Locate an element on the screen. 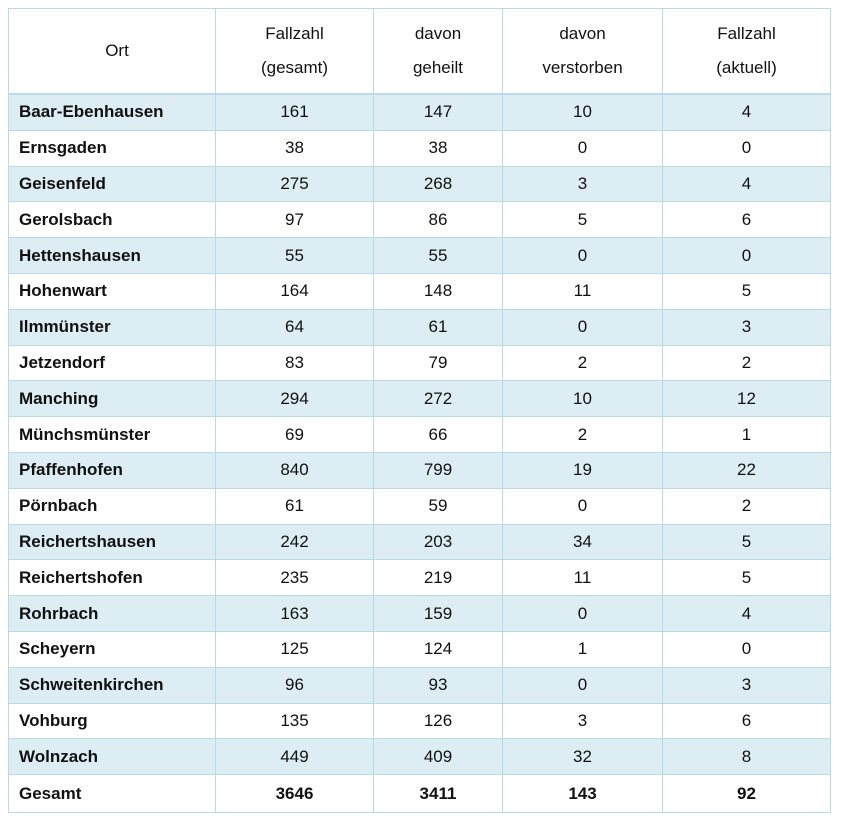 The image size is (841, 818). header-text: (gesamt) is located at coordinates (294, 67).